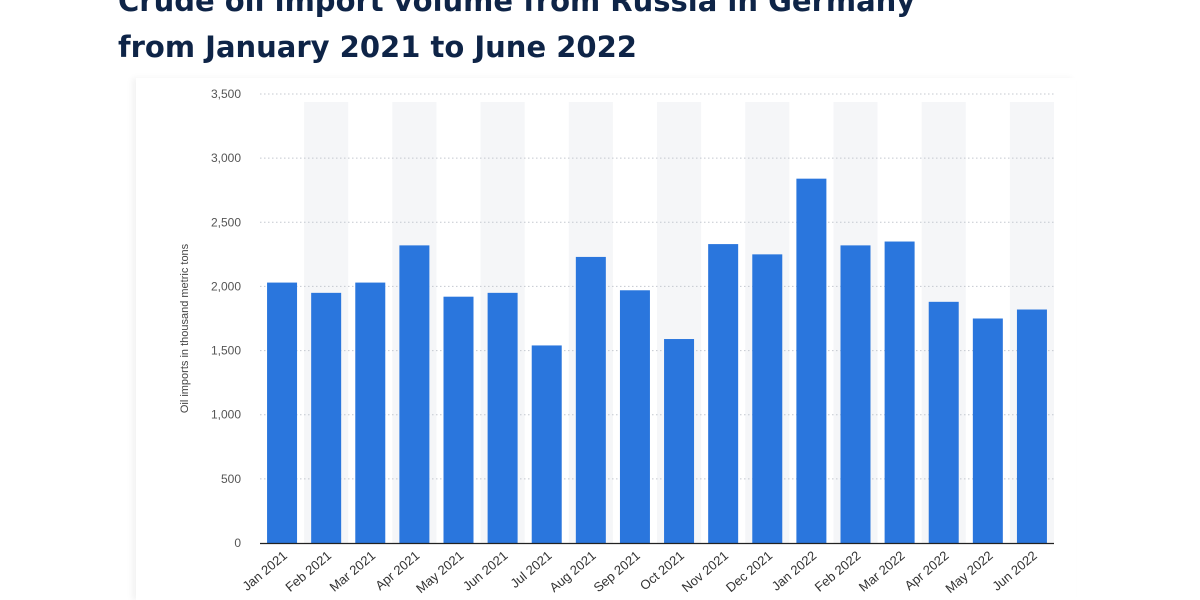 This screenshot has width=1200, height=600. I want to click on y-tick-label: 2,500, so click(226, 222).